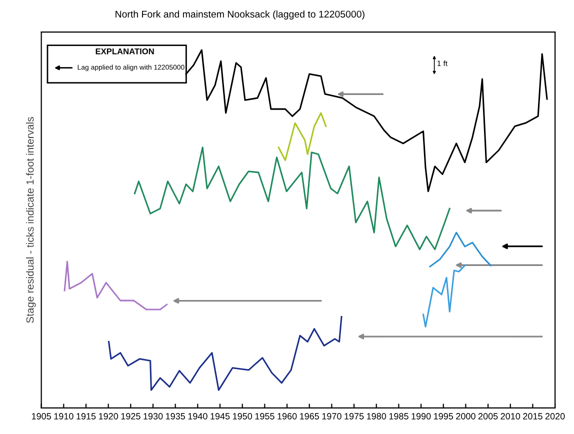  Describe the element at coordinates (555, 416) in the screenshot. I see `x-tick-label: 2020` at that location.